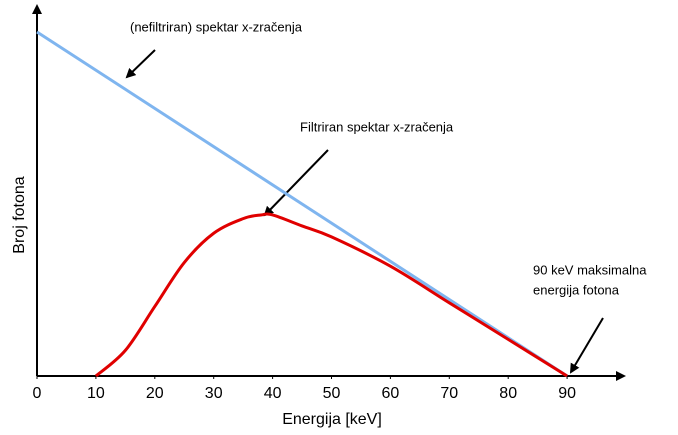 Image resolution: width=678 pixels, height=435 pixels. What do you see at coordinates (377, 126) in the screenshot?
I see `annotation: Filtriran spektar x-zračenja` at bounding box center [377, 126].